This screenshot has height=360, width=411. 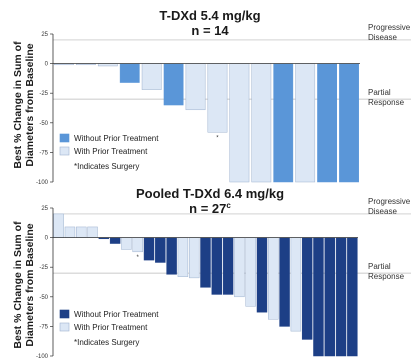 I want to click on top-chart-title-line1: T-DXd 5.4 mg/kg, so click(x=209, y=15).